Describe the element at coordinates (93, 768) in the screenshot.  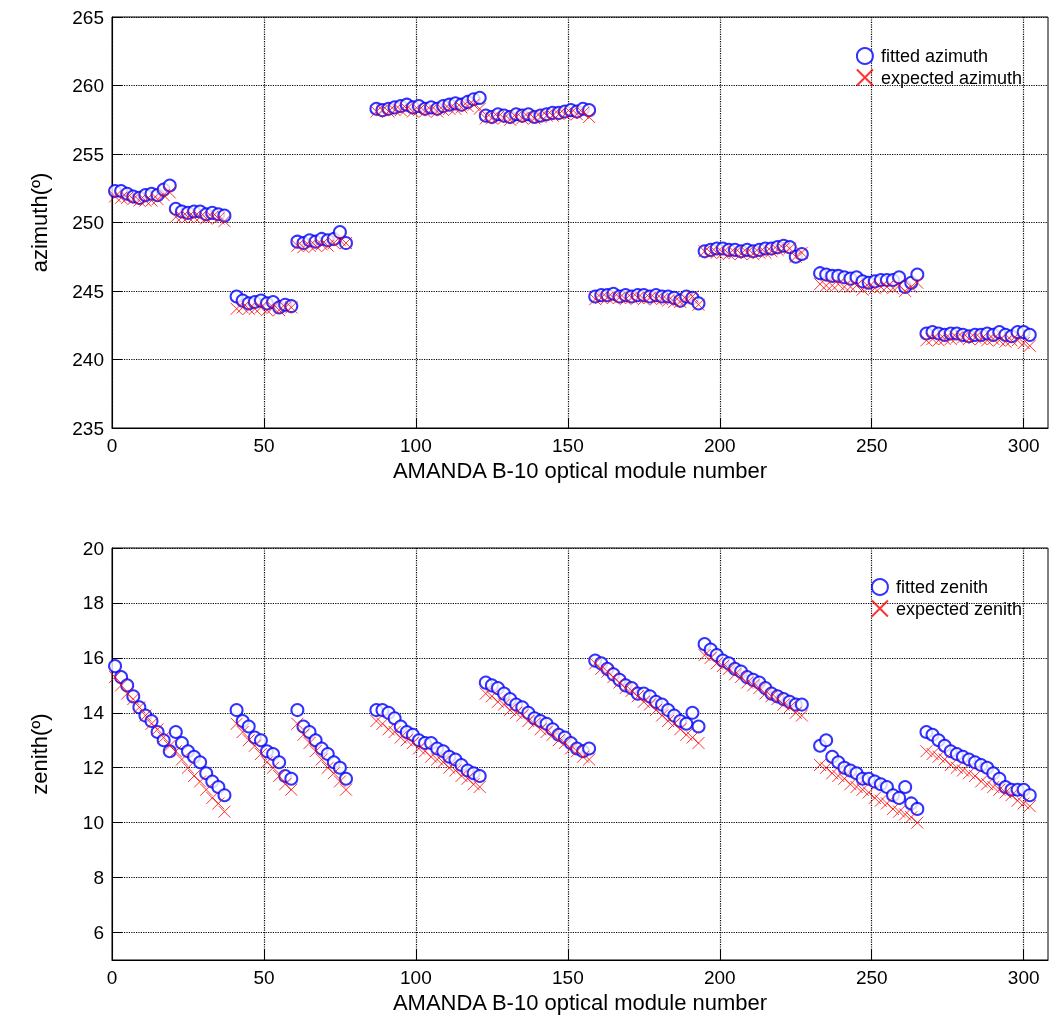
I see `y-tick-label: 12` at that location.